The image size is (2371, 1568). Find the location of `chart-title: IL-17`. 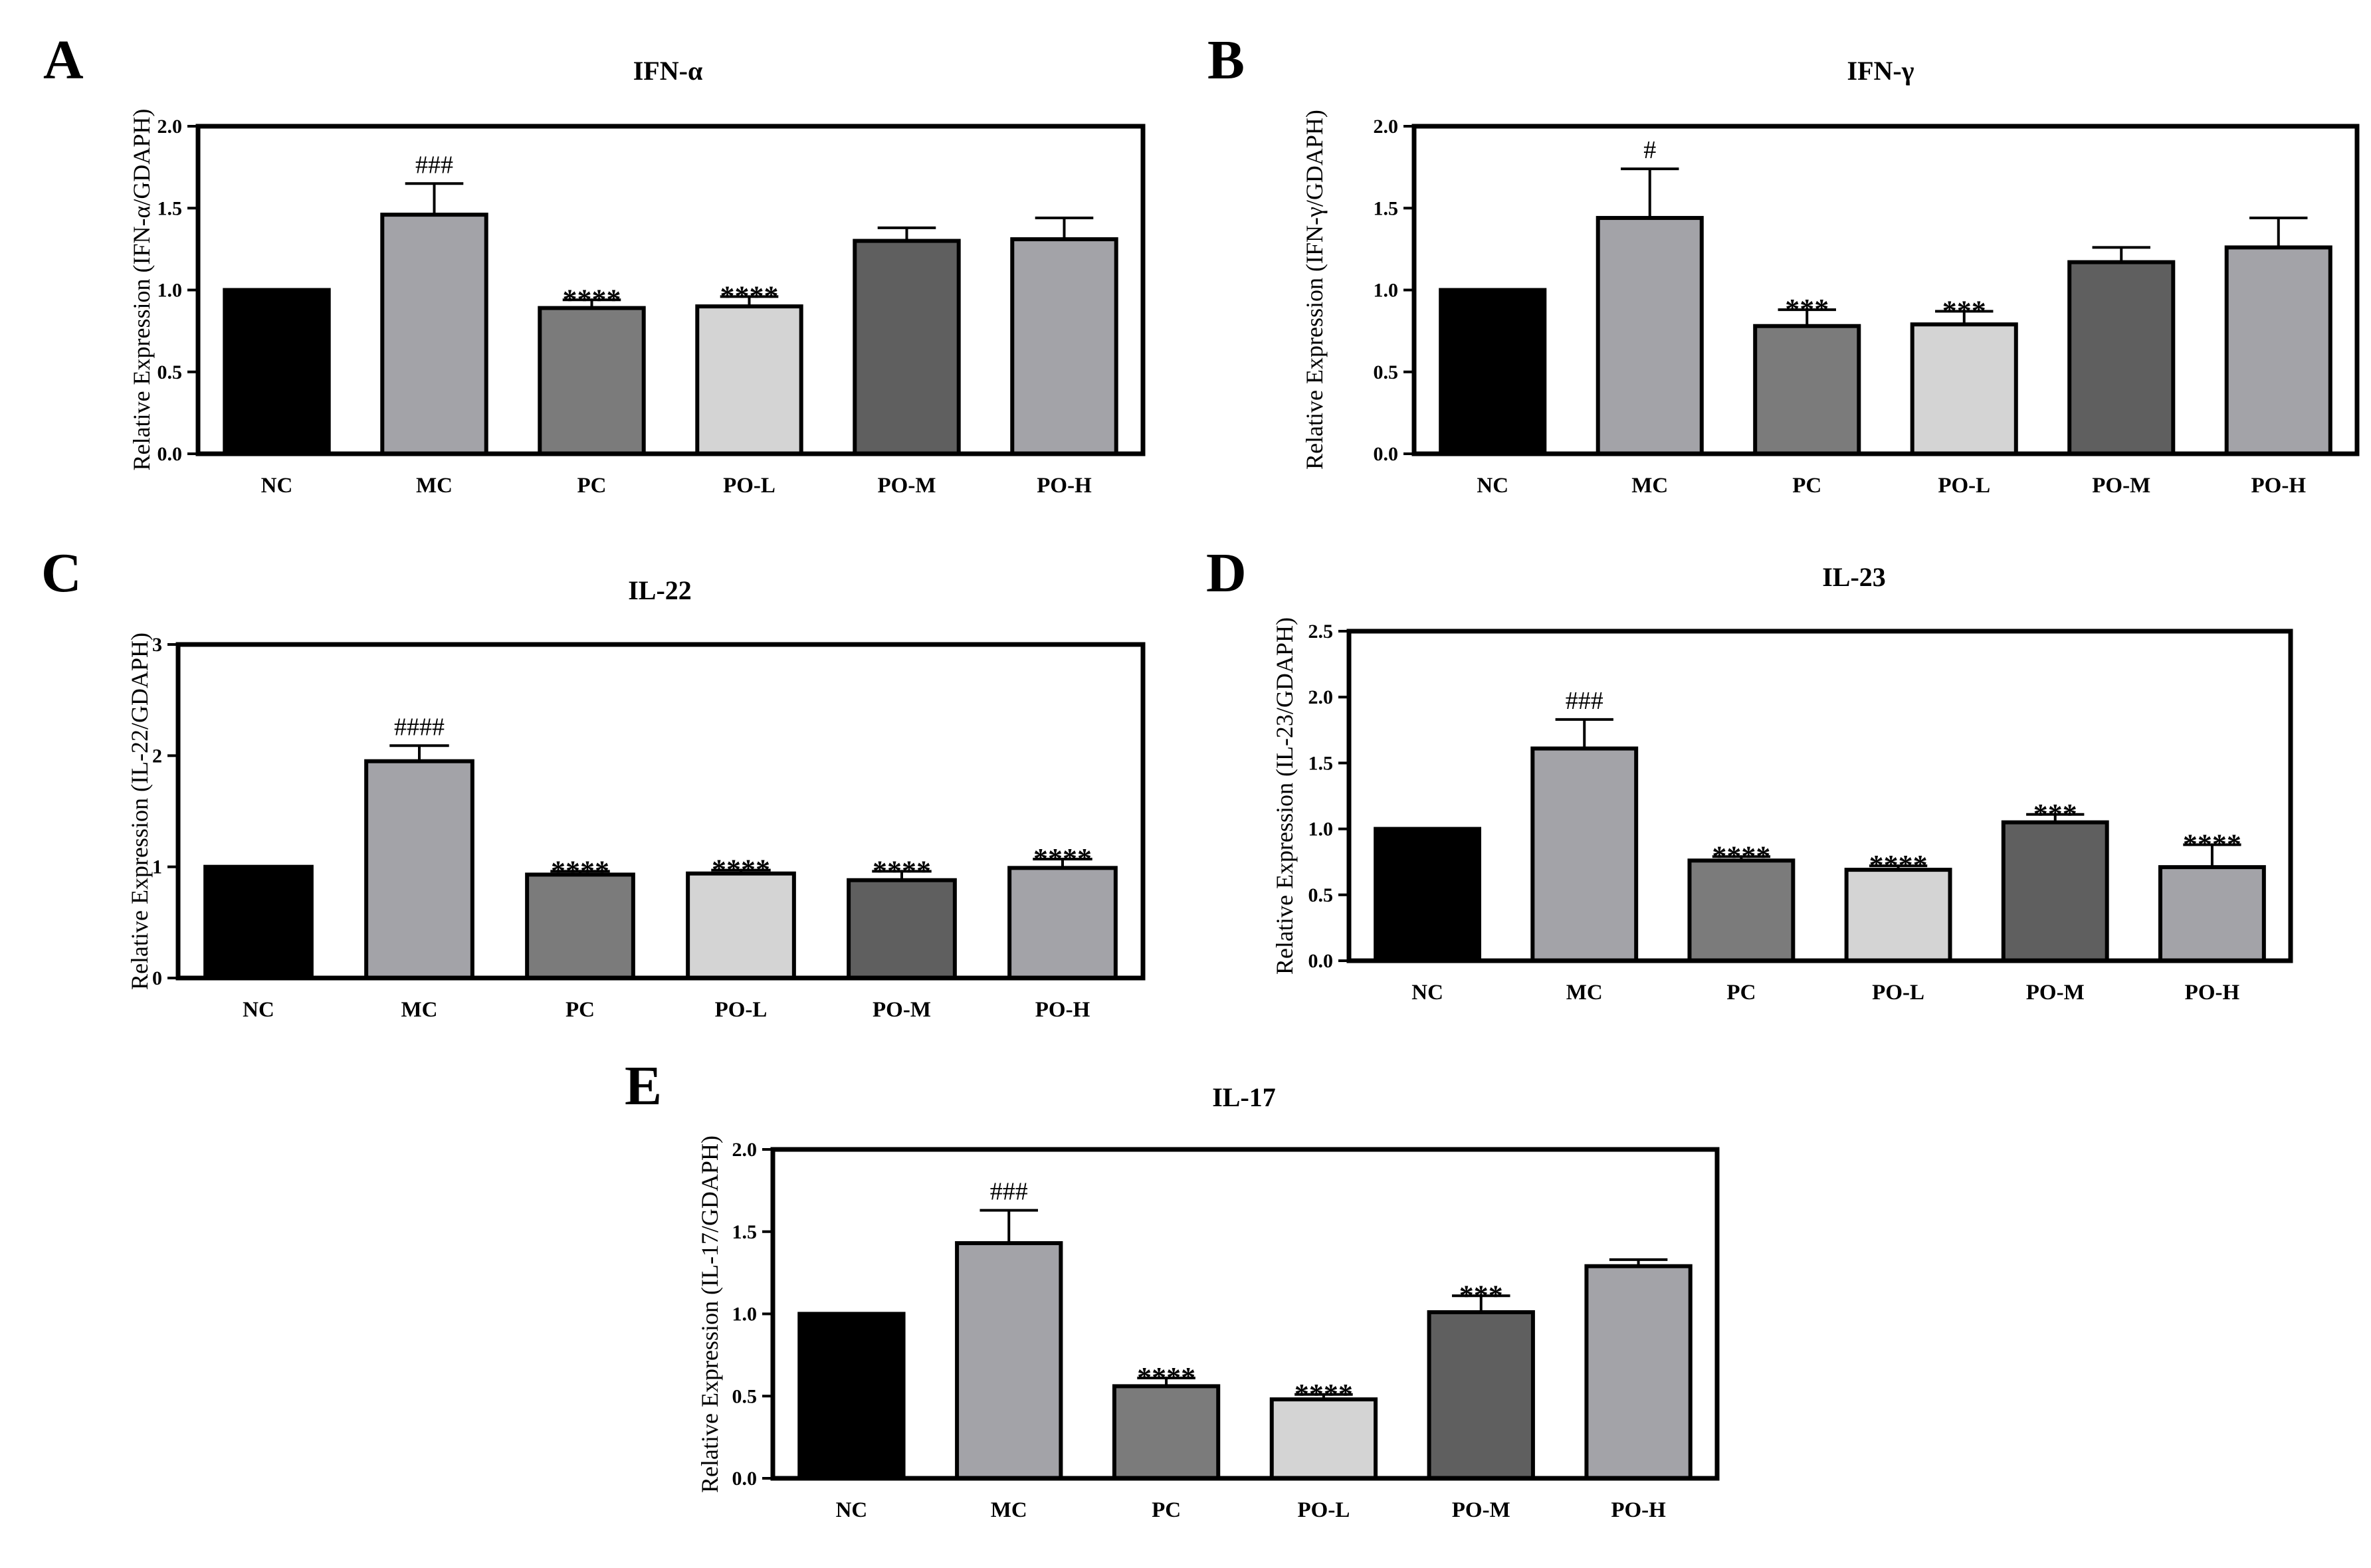

chart-title: IL-17 is located at coordinates (1244, 1097).